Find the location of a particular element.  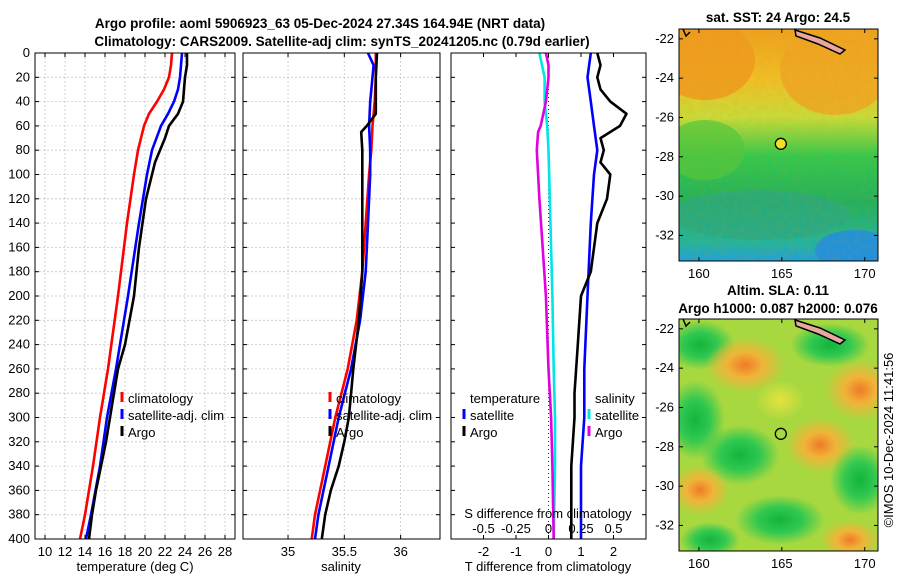

argo-float-marker is located at coordinates (780, 143).